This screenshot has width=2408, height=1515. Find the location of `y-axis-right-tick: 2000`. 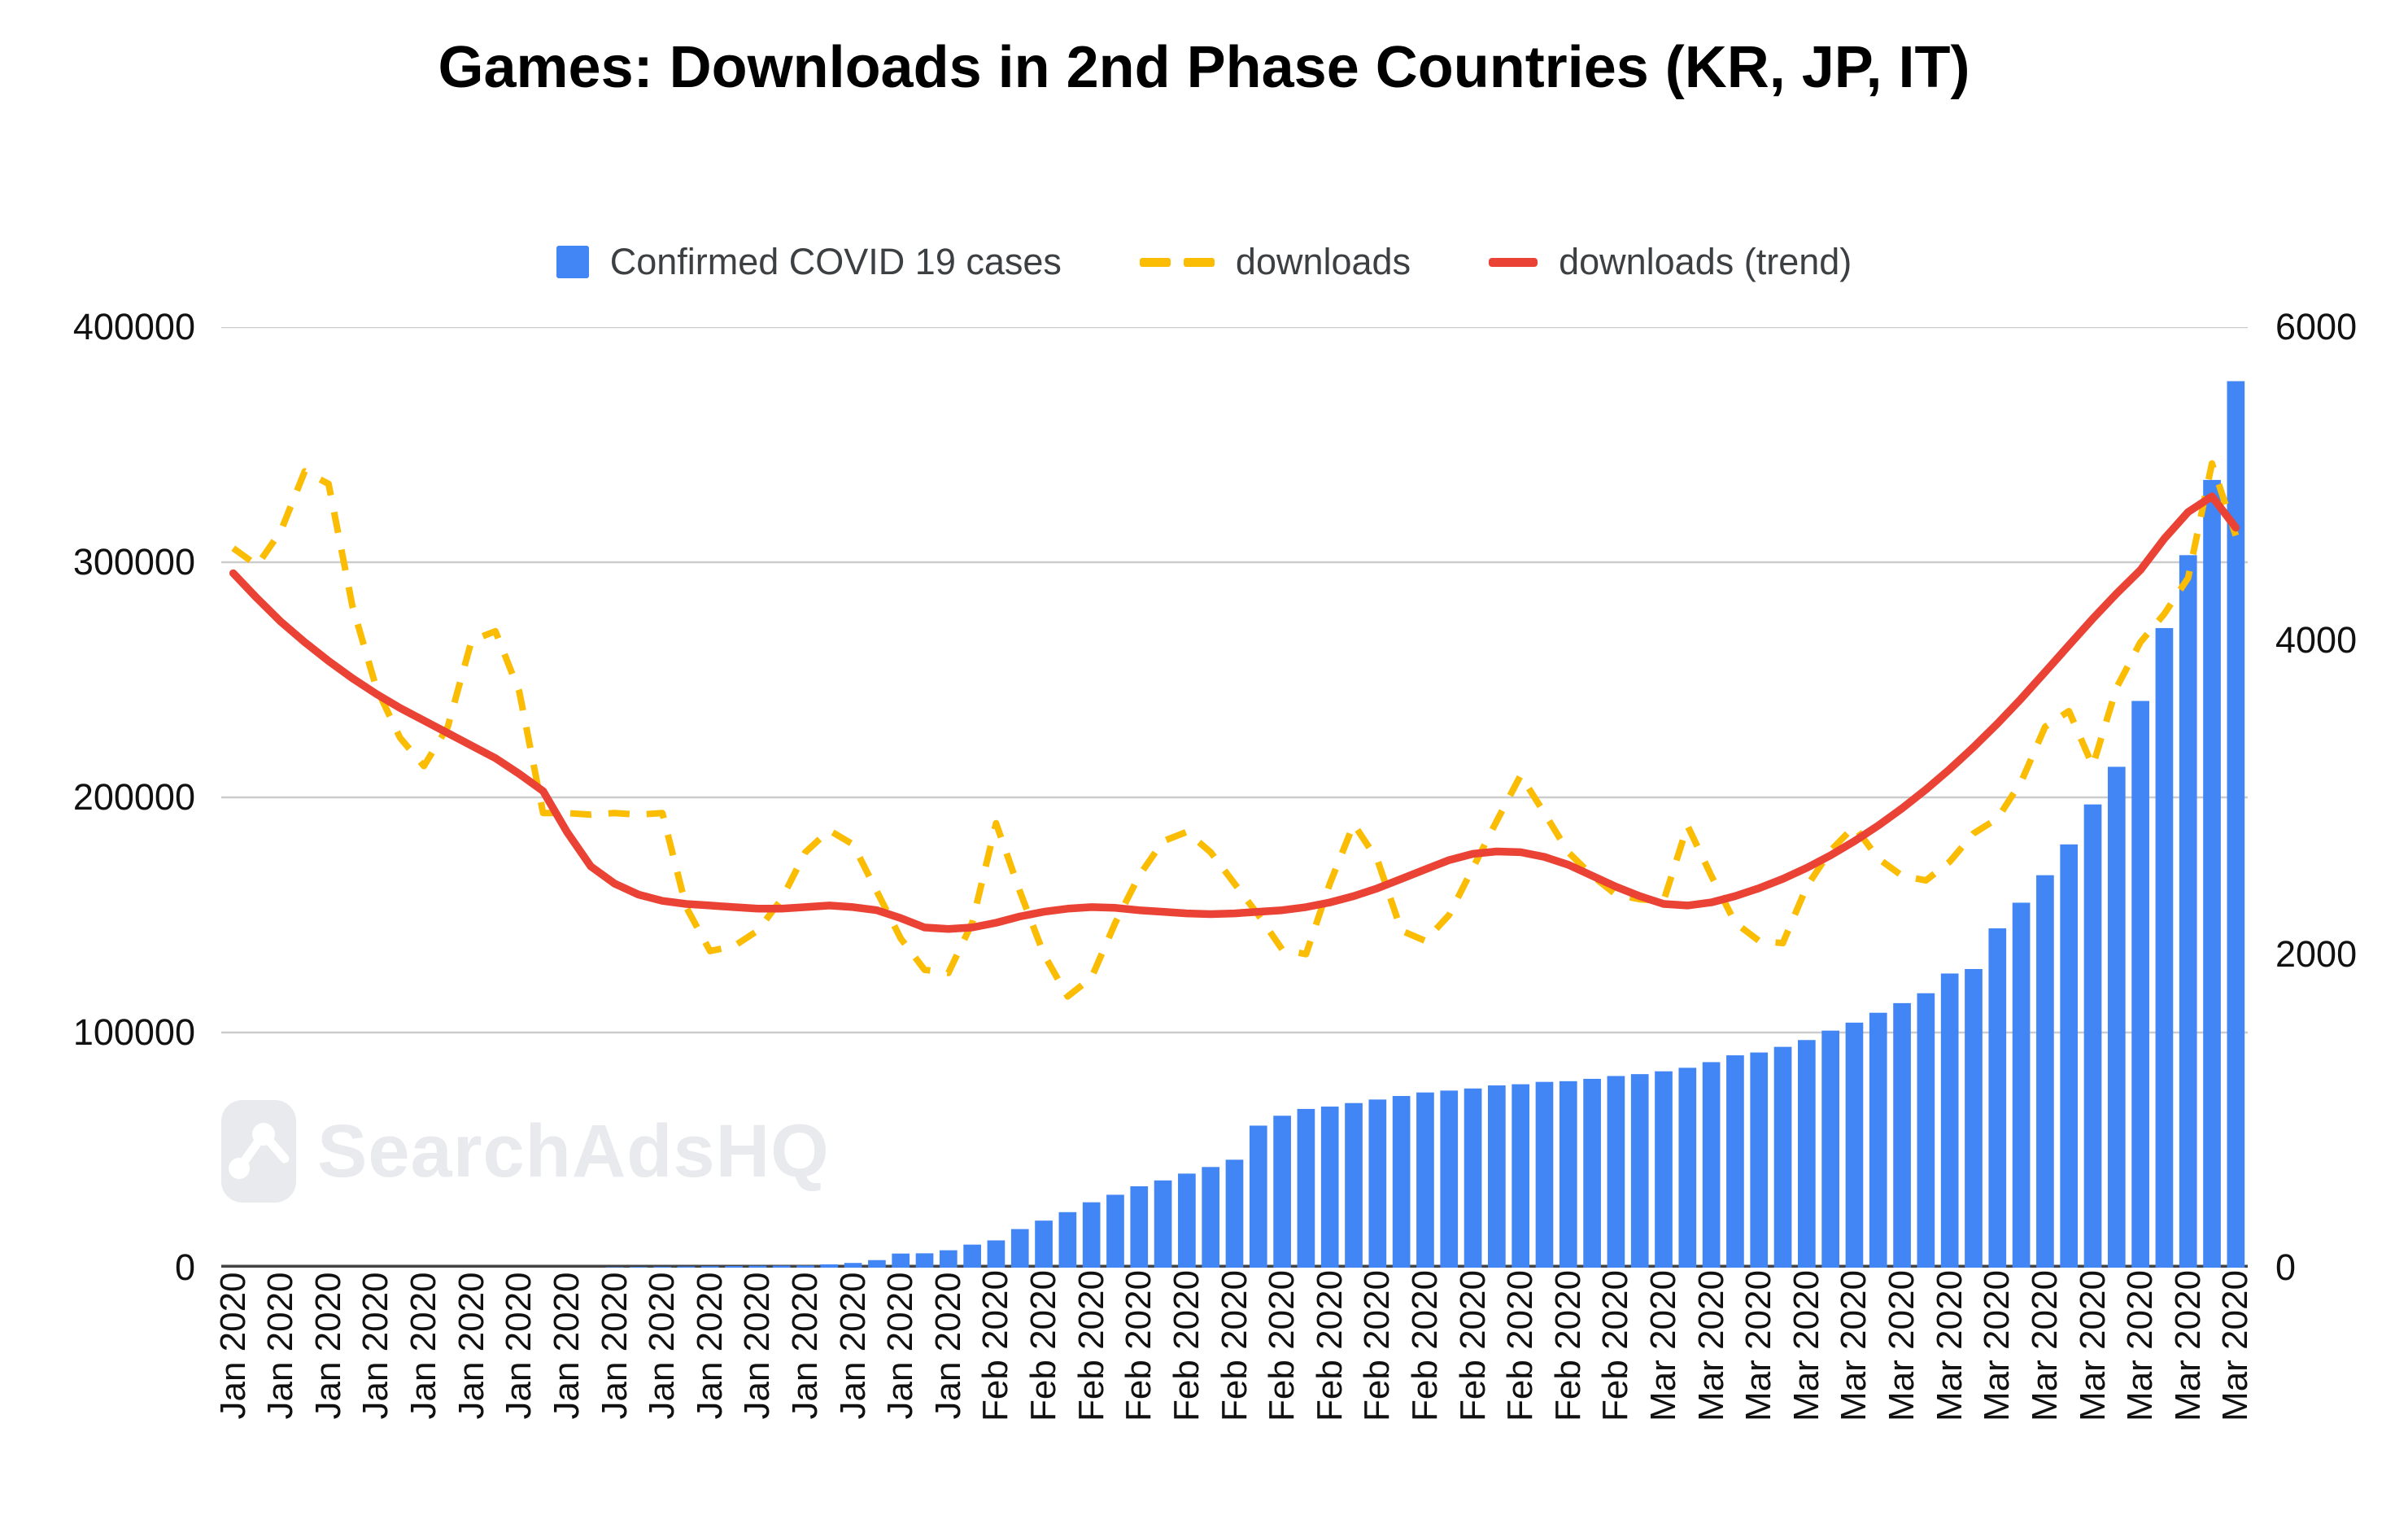

y-axis-right-tick: 2000 is located at coordinates (2317, 953).